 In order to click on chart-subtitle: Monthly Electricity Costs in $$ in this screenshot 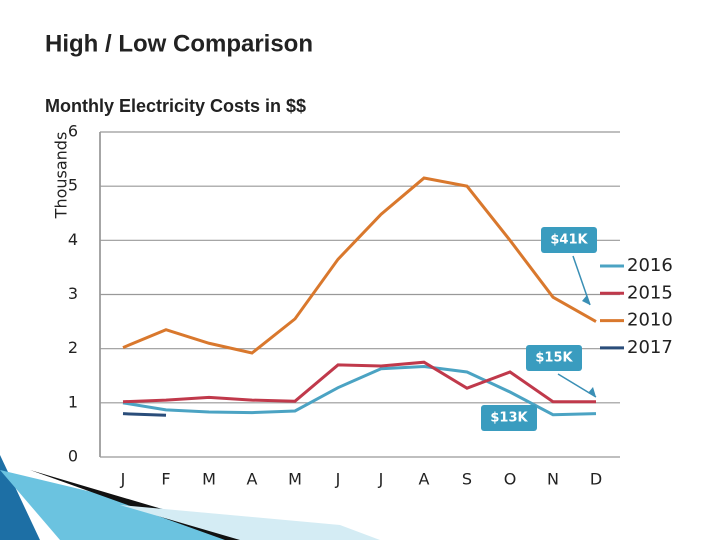, I will do `click(175, 106)`.